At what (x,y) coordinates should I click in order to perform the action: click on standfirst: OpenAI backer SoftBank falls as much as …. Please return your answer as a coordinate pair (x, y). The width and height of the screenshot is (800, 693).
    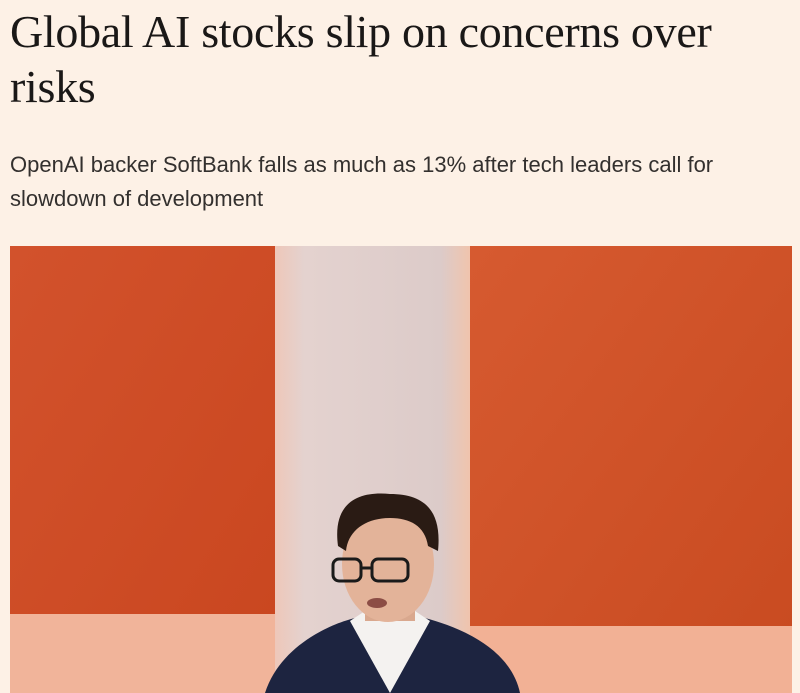
    Looking at the image, I should click on (362, 181).